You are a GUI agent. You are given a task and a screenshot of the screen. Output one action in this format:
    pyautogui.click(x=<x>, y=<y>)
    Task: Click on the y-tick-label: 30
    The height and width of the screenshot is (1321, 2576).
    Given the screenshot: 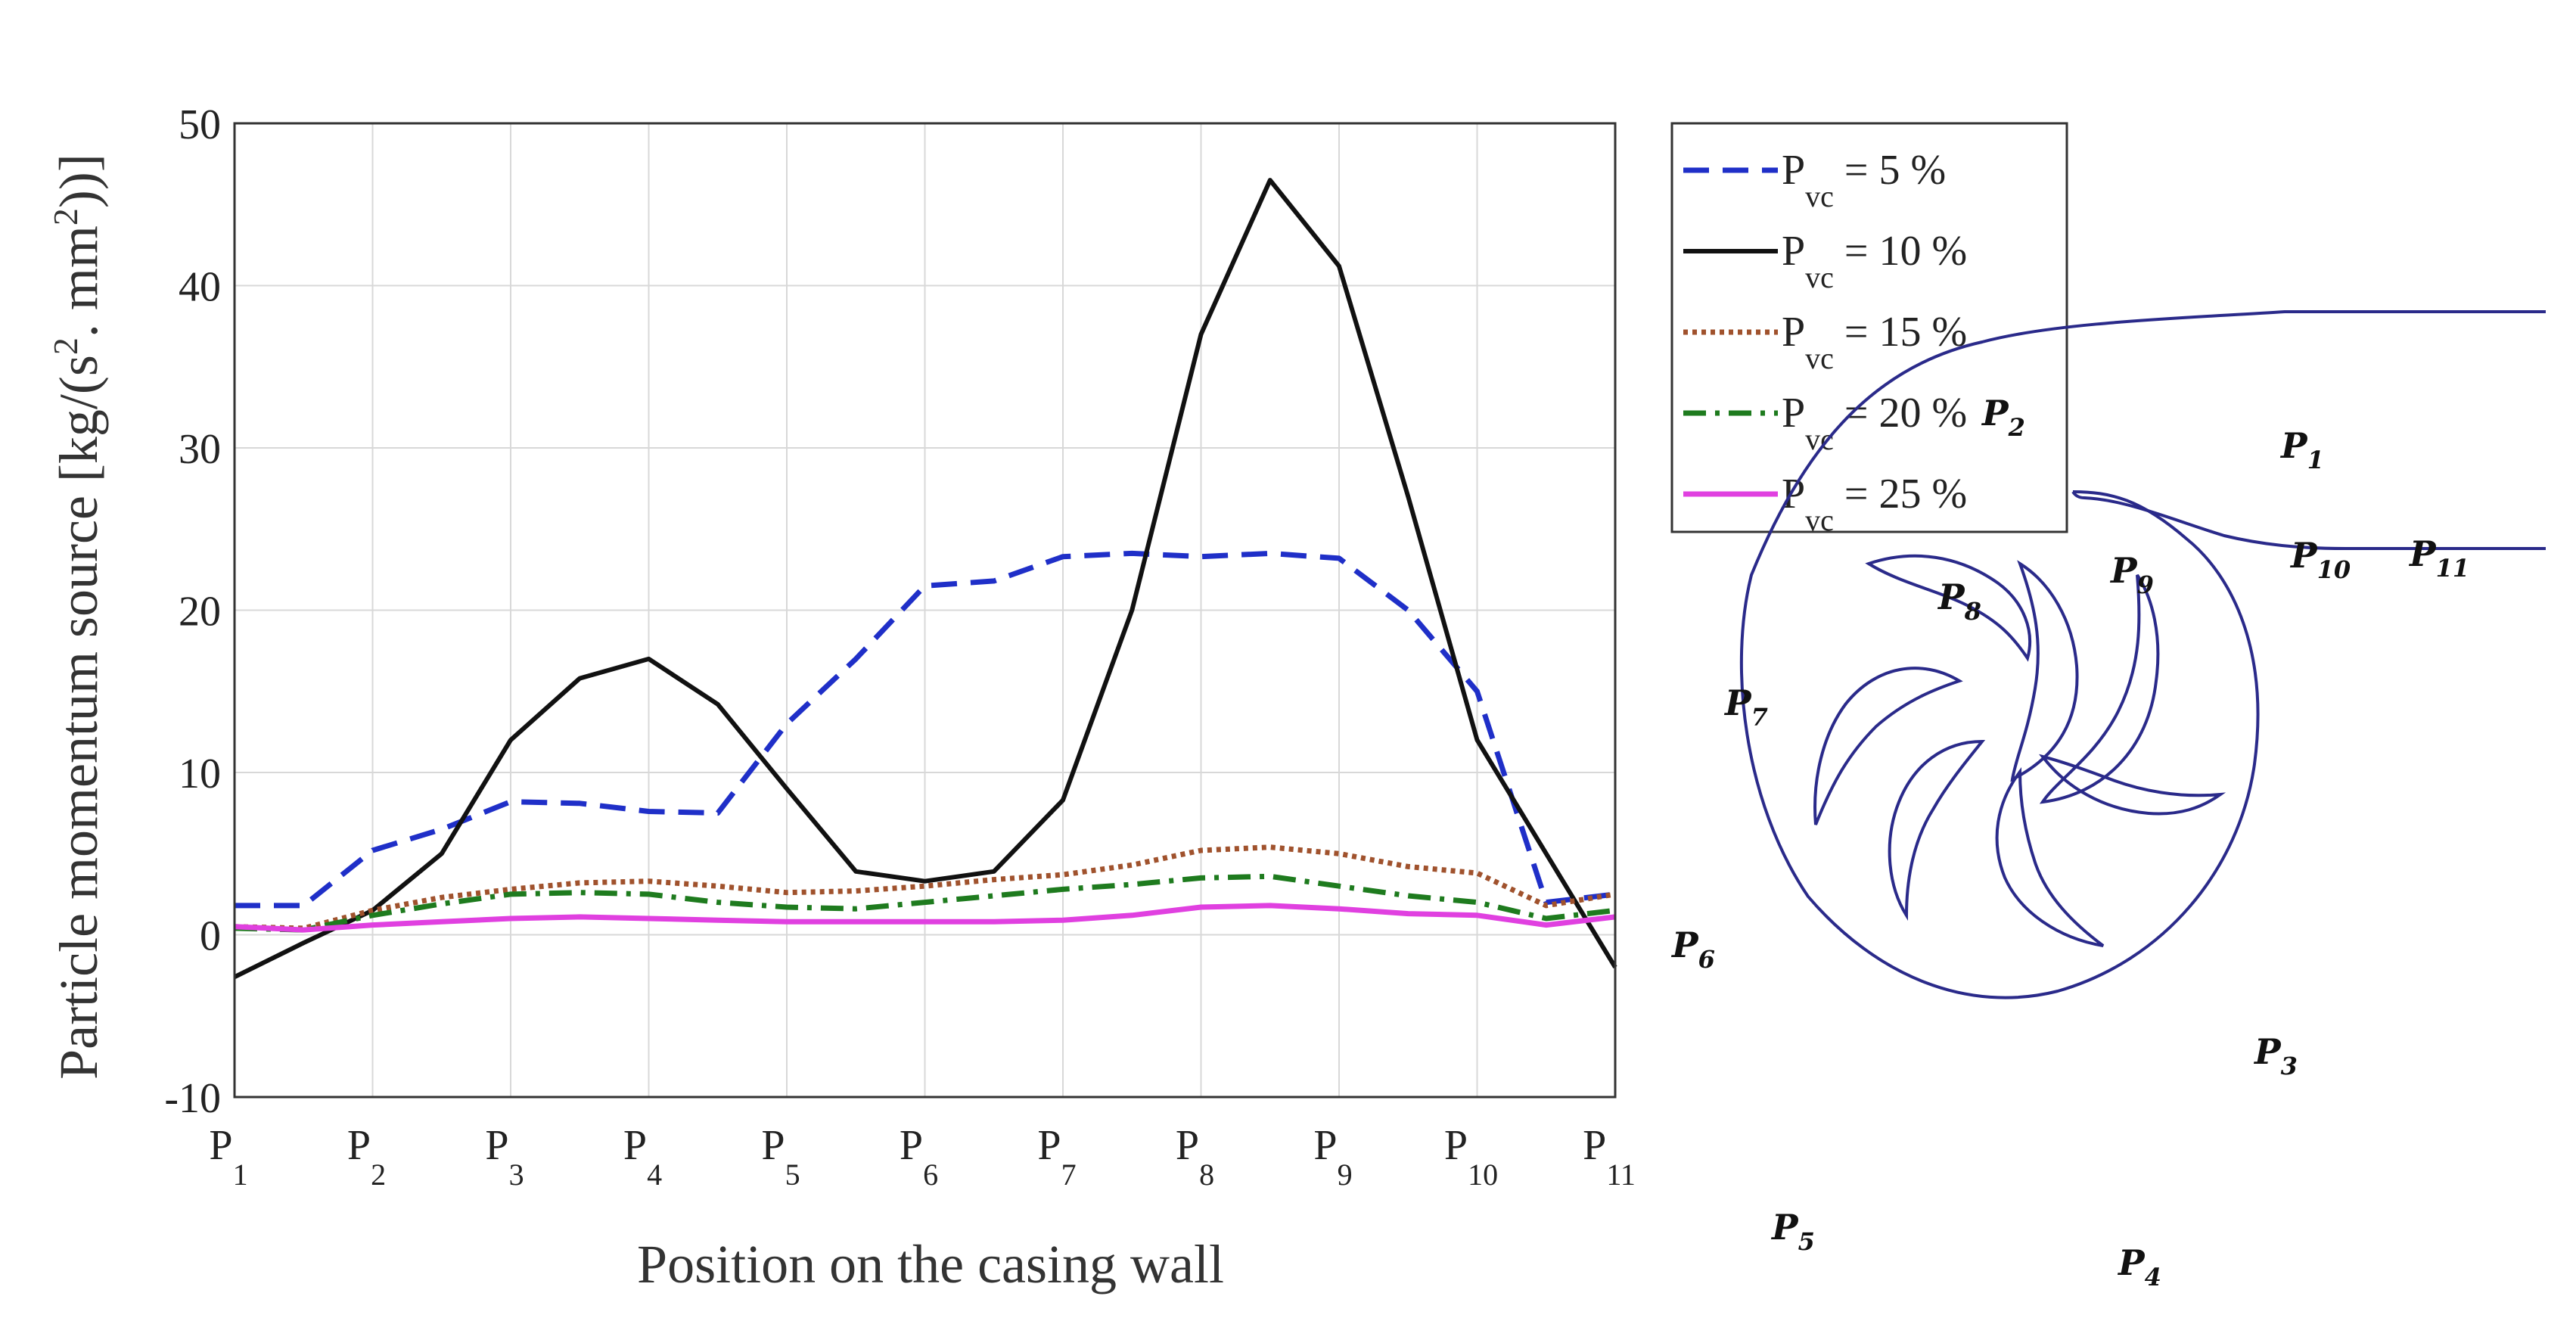 What is the action you would take?
    pyautogui.click(x=200, y=449)
    